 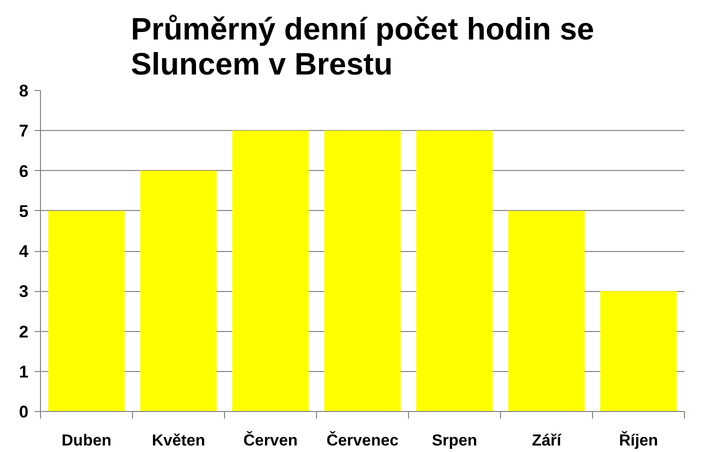 I want to click on x-tick-label: Září, so click(x=547, y=441).